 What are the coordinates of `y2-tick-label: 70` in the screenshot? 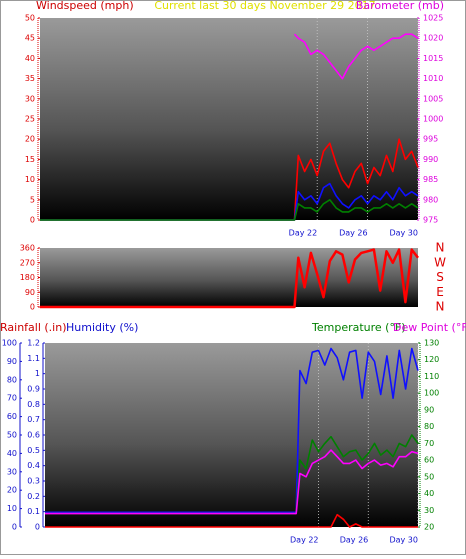 It's located at (429, 443).